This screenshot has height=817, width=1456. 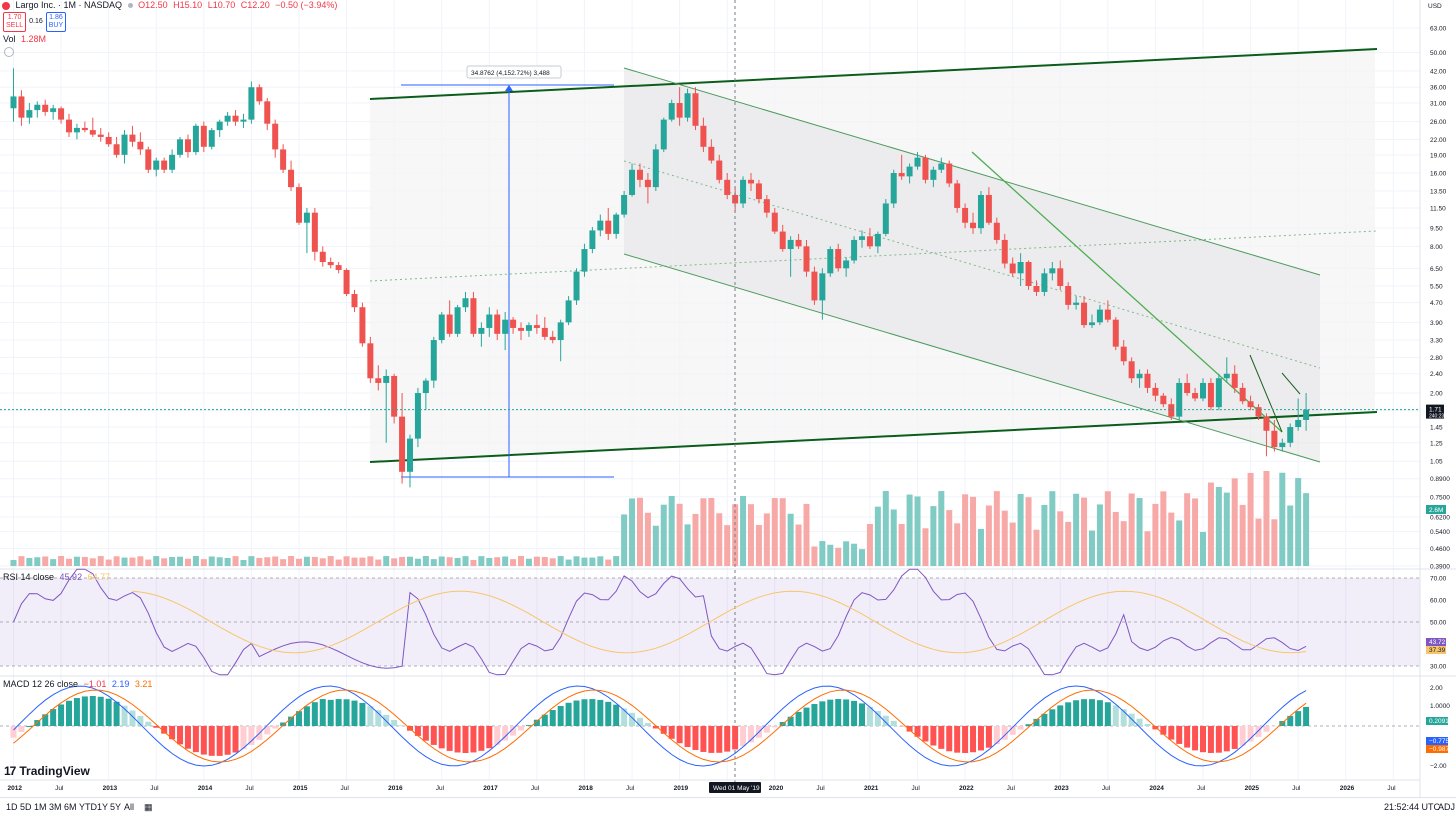 What do you see at coordinates (70, 807) in the screenshot?
I see `timeframe-6m: 6M` at bounding box center [70, 807].